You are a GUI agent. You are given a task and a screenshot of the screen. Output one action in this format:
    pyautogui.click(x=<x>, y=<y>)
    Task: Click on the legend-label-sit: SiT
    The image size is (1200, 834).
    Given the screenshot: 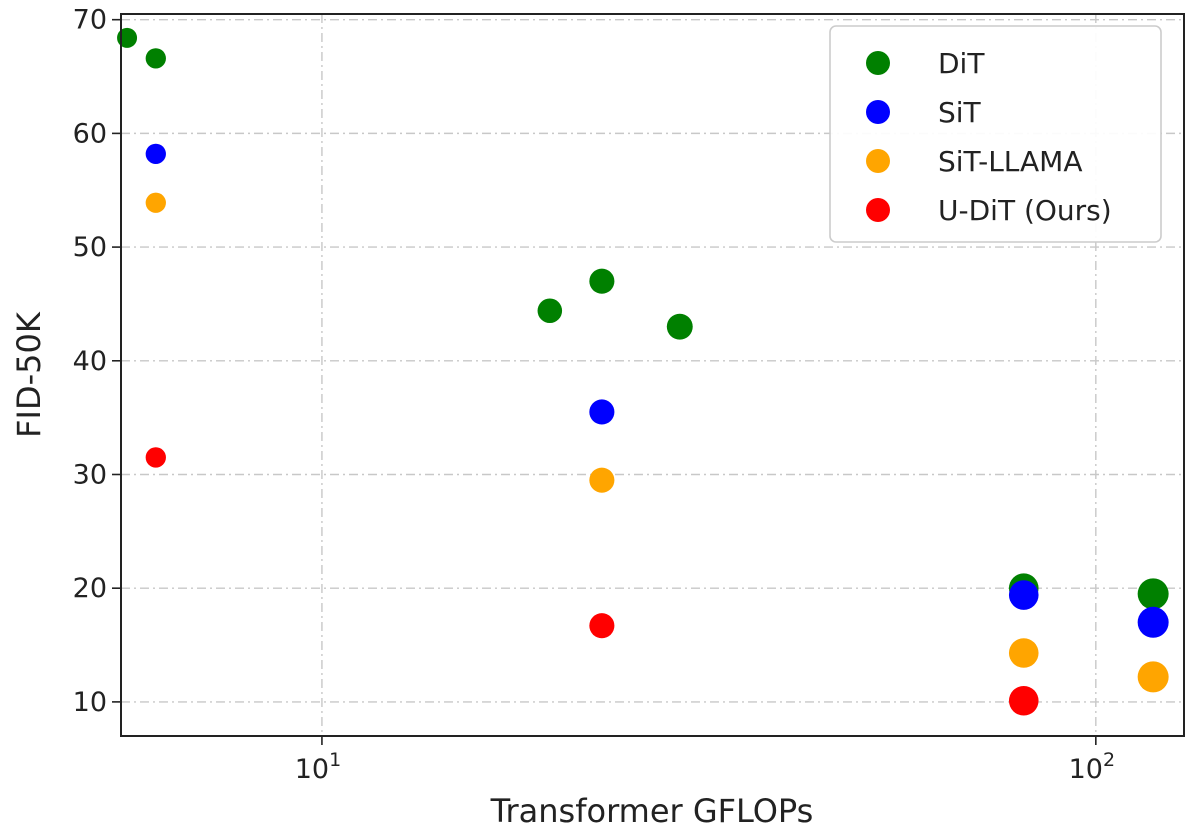 What is the action you would take?
    pyautogui.click(x=960, y=112)
    